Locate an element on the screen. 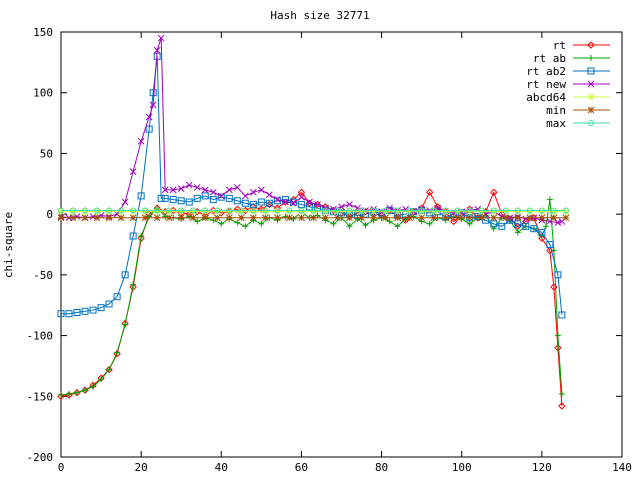 The image size is (640, 480). y-tick-label: -50 is located at coordinates (43, 275).